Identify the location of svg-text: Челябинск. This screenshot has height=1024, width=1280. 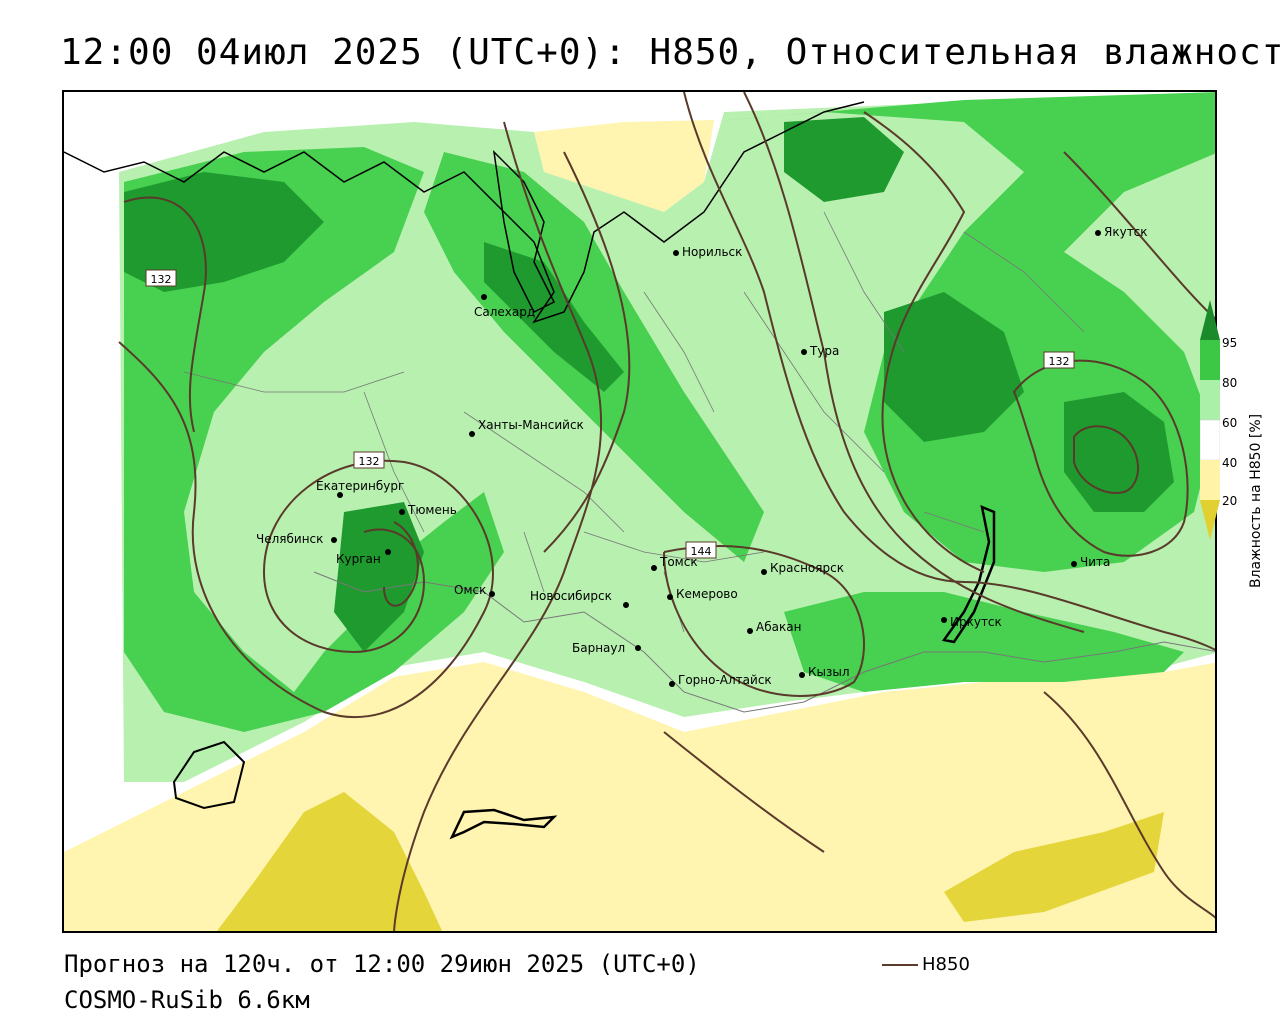
(289, 539).